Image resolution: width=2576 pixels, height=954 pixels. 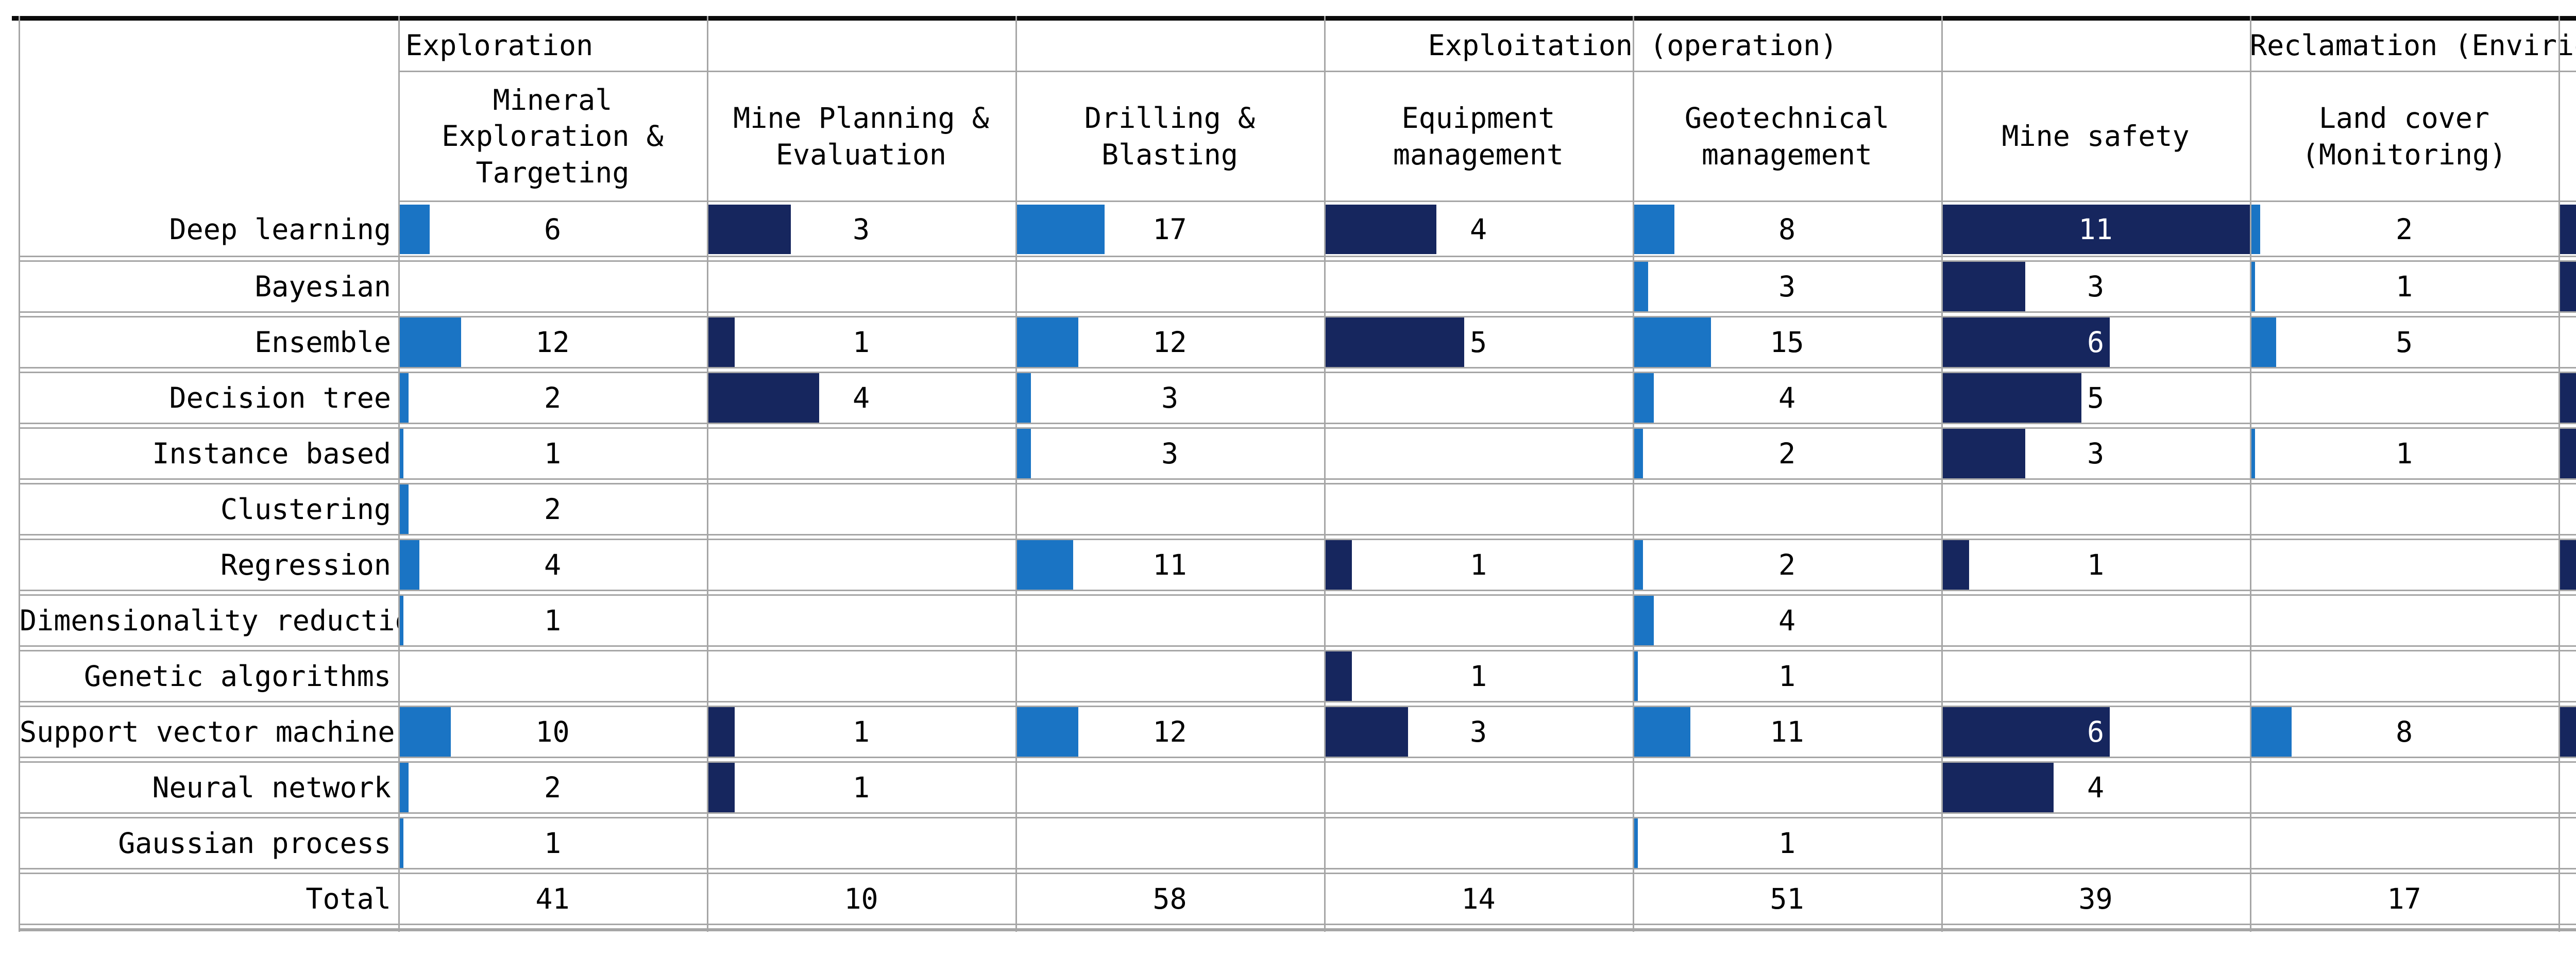 I want to click on cell-value: 41, so click(x=552, y=898).